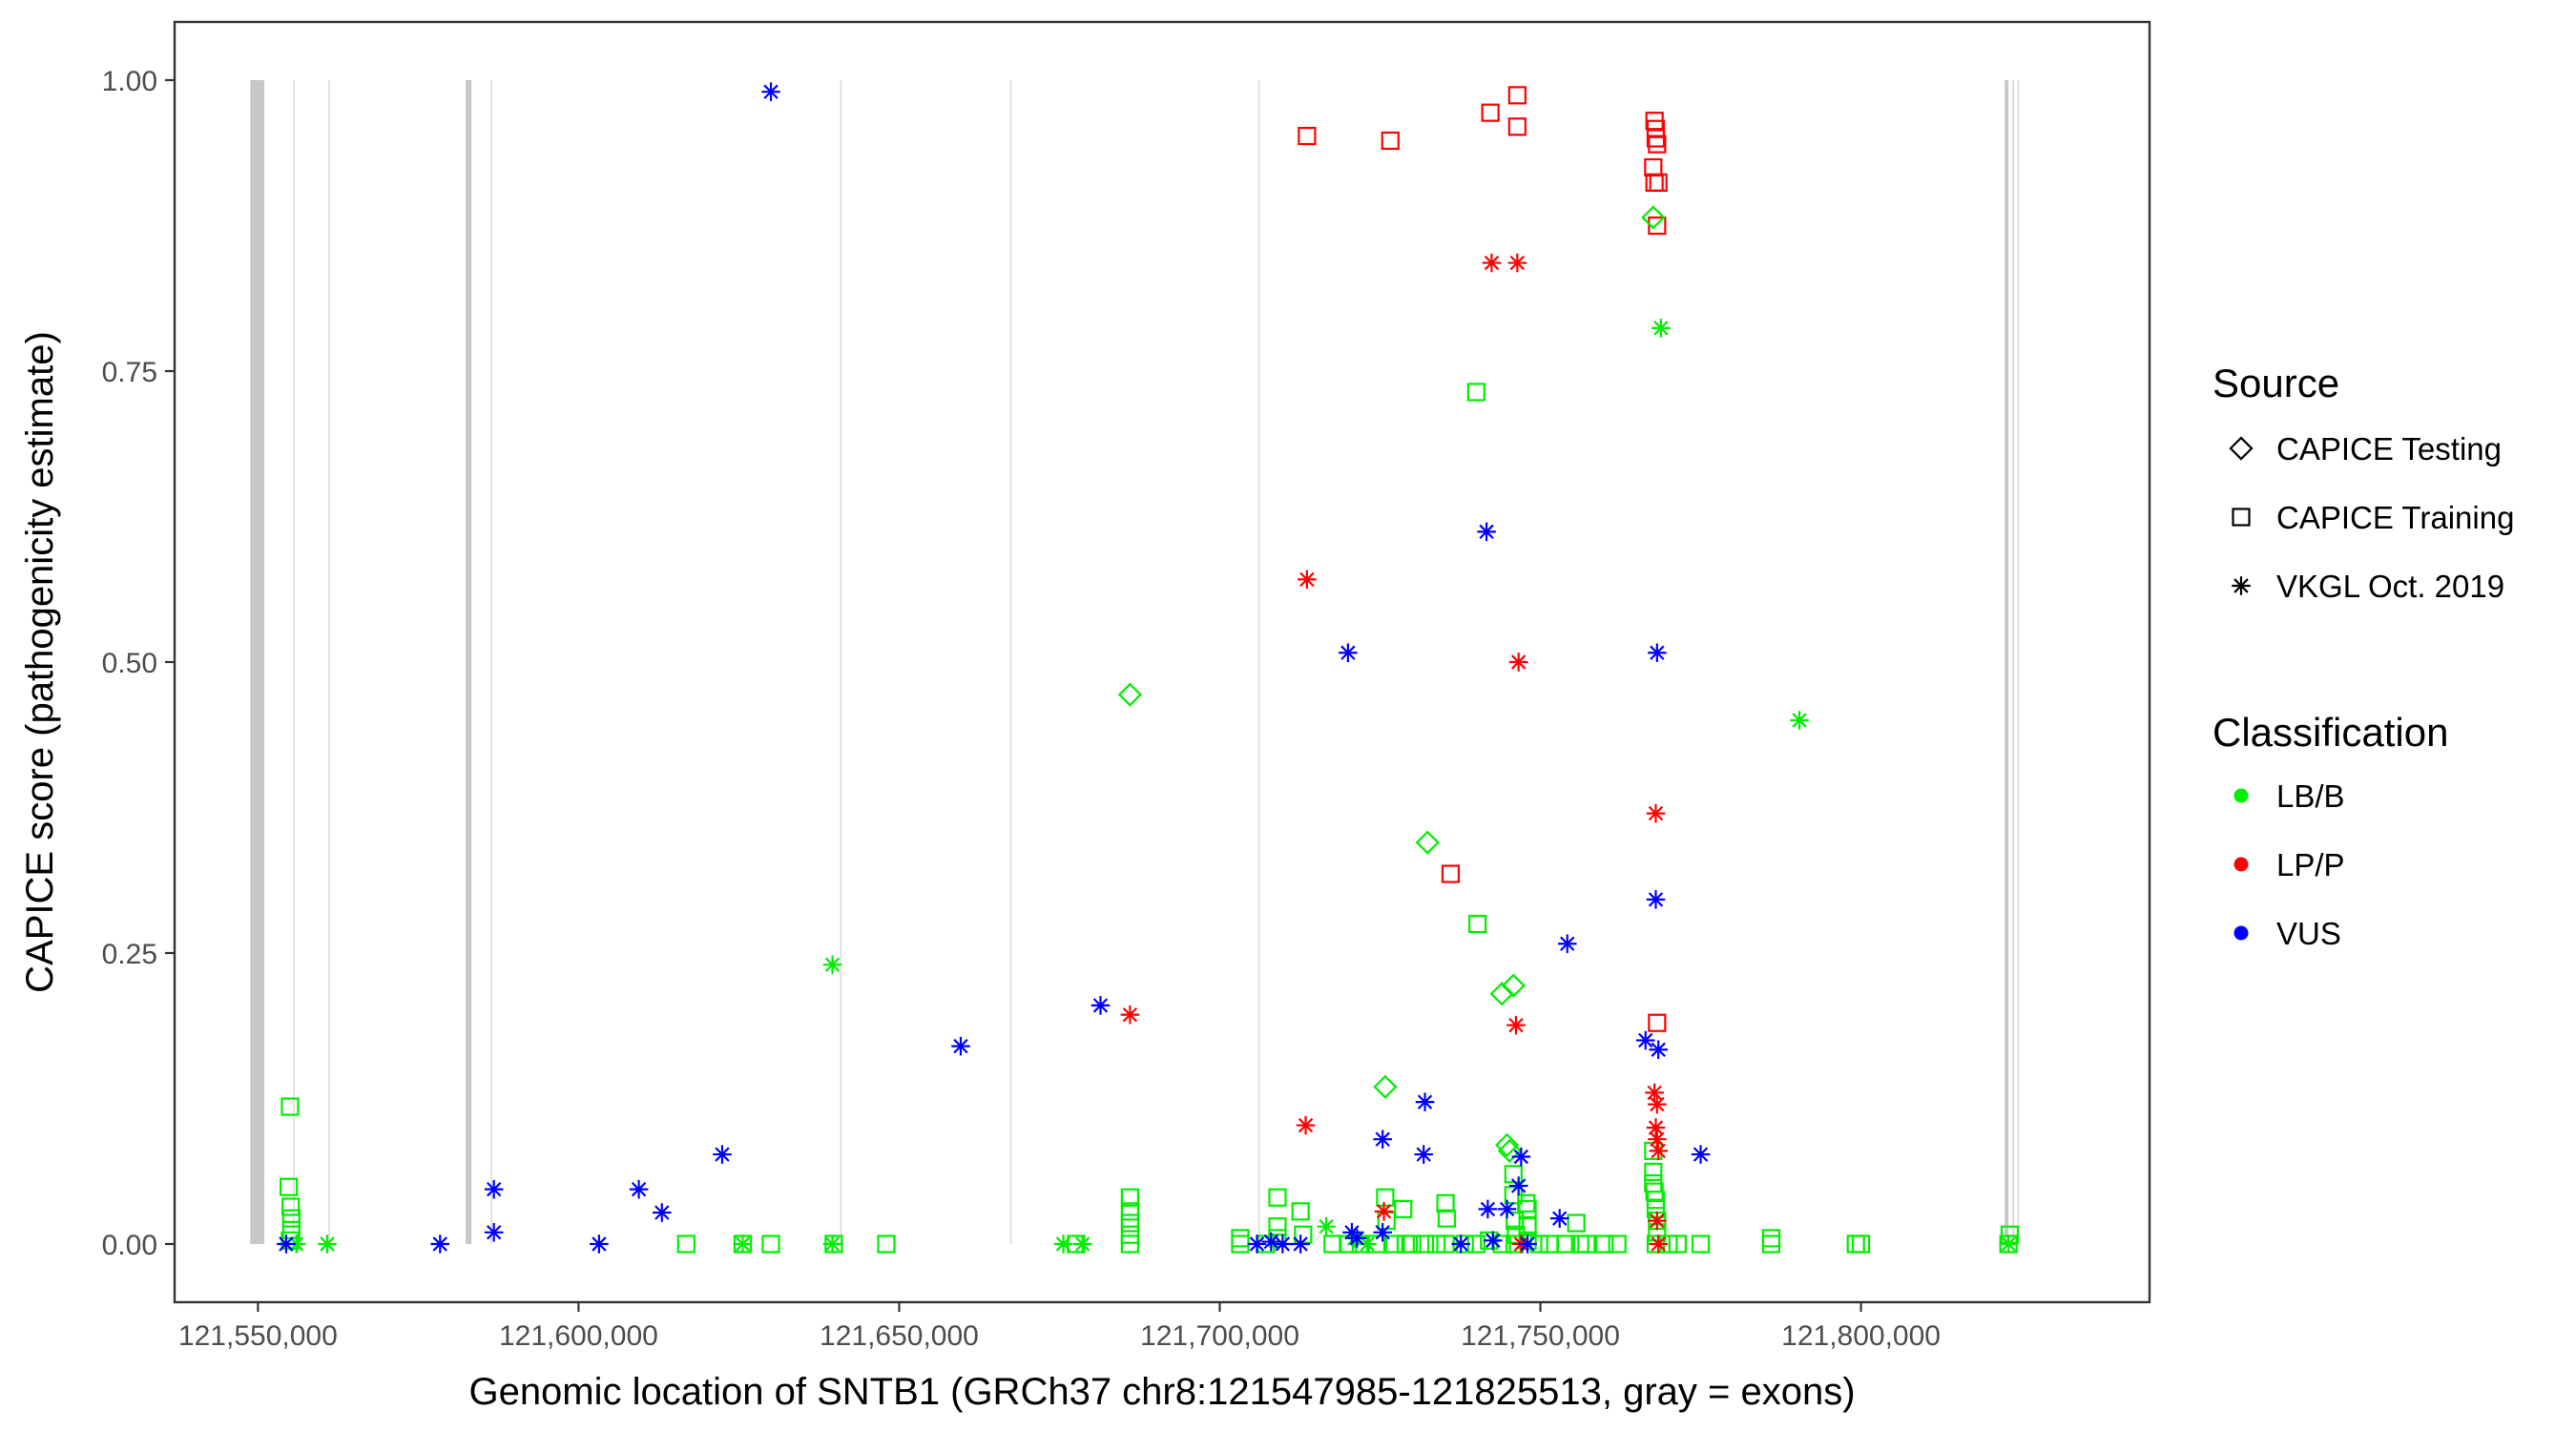 This screenshot has height=1431, width=2576. I want to click on y-tick-label: 1.00, so click(129, 81).